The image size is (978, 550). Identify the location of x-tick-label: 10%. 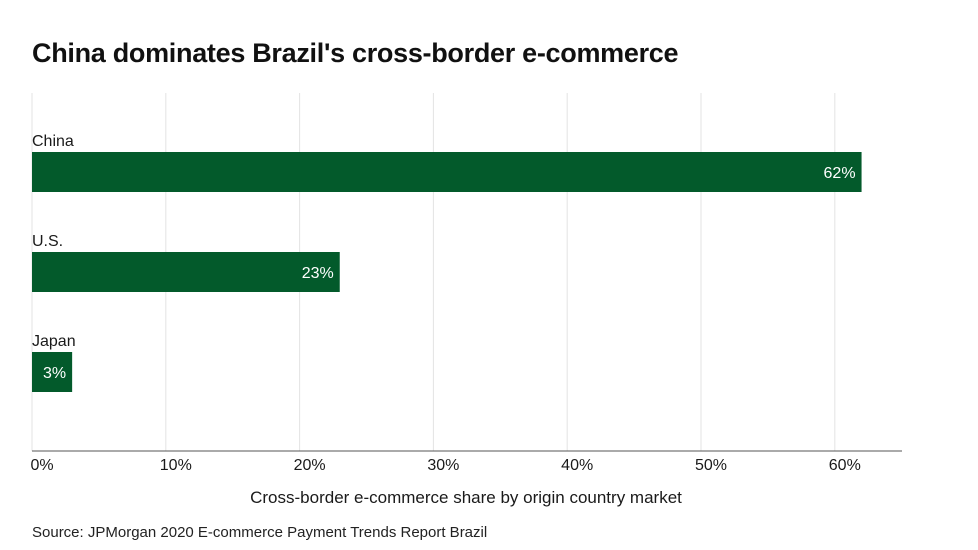
(176, 465).